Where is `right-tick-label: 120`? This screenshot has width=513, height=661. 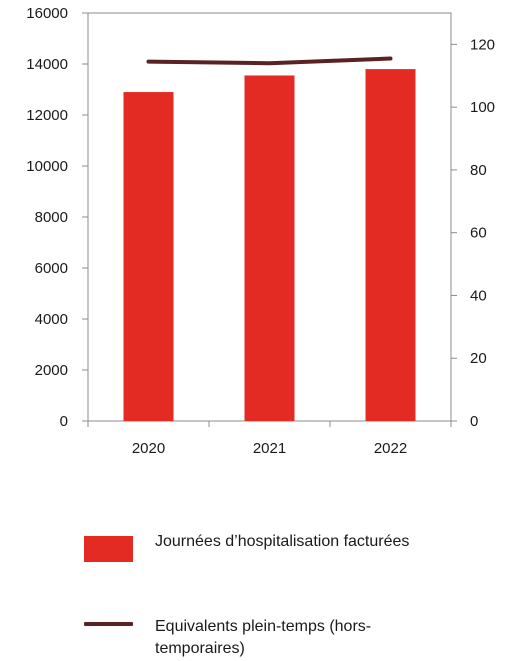
right-tick-label: 120 is located at coordinates (482, 44).